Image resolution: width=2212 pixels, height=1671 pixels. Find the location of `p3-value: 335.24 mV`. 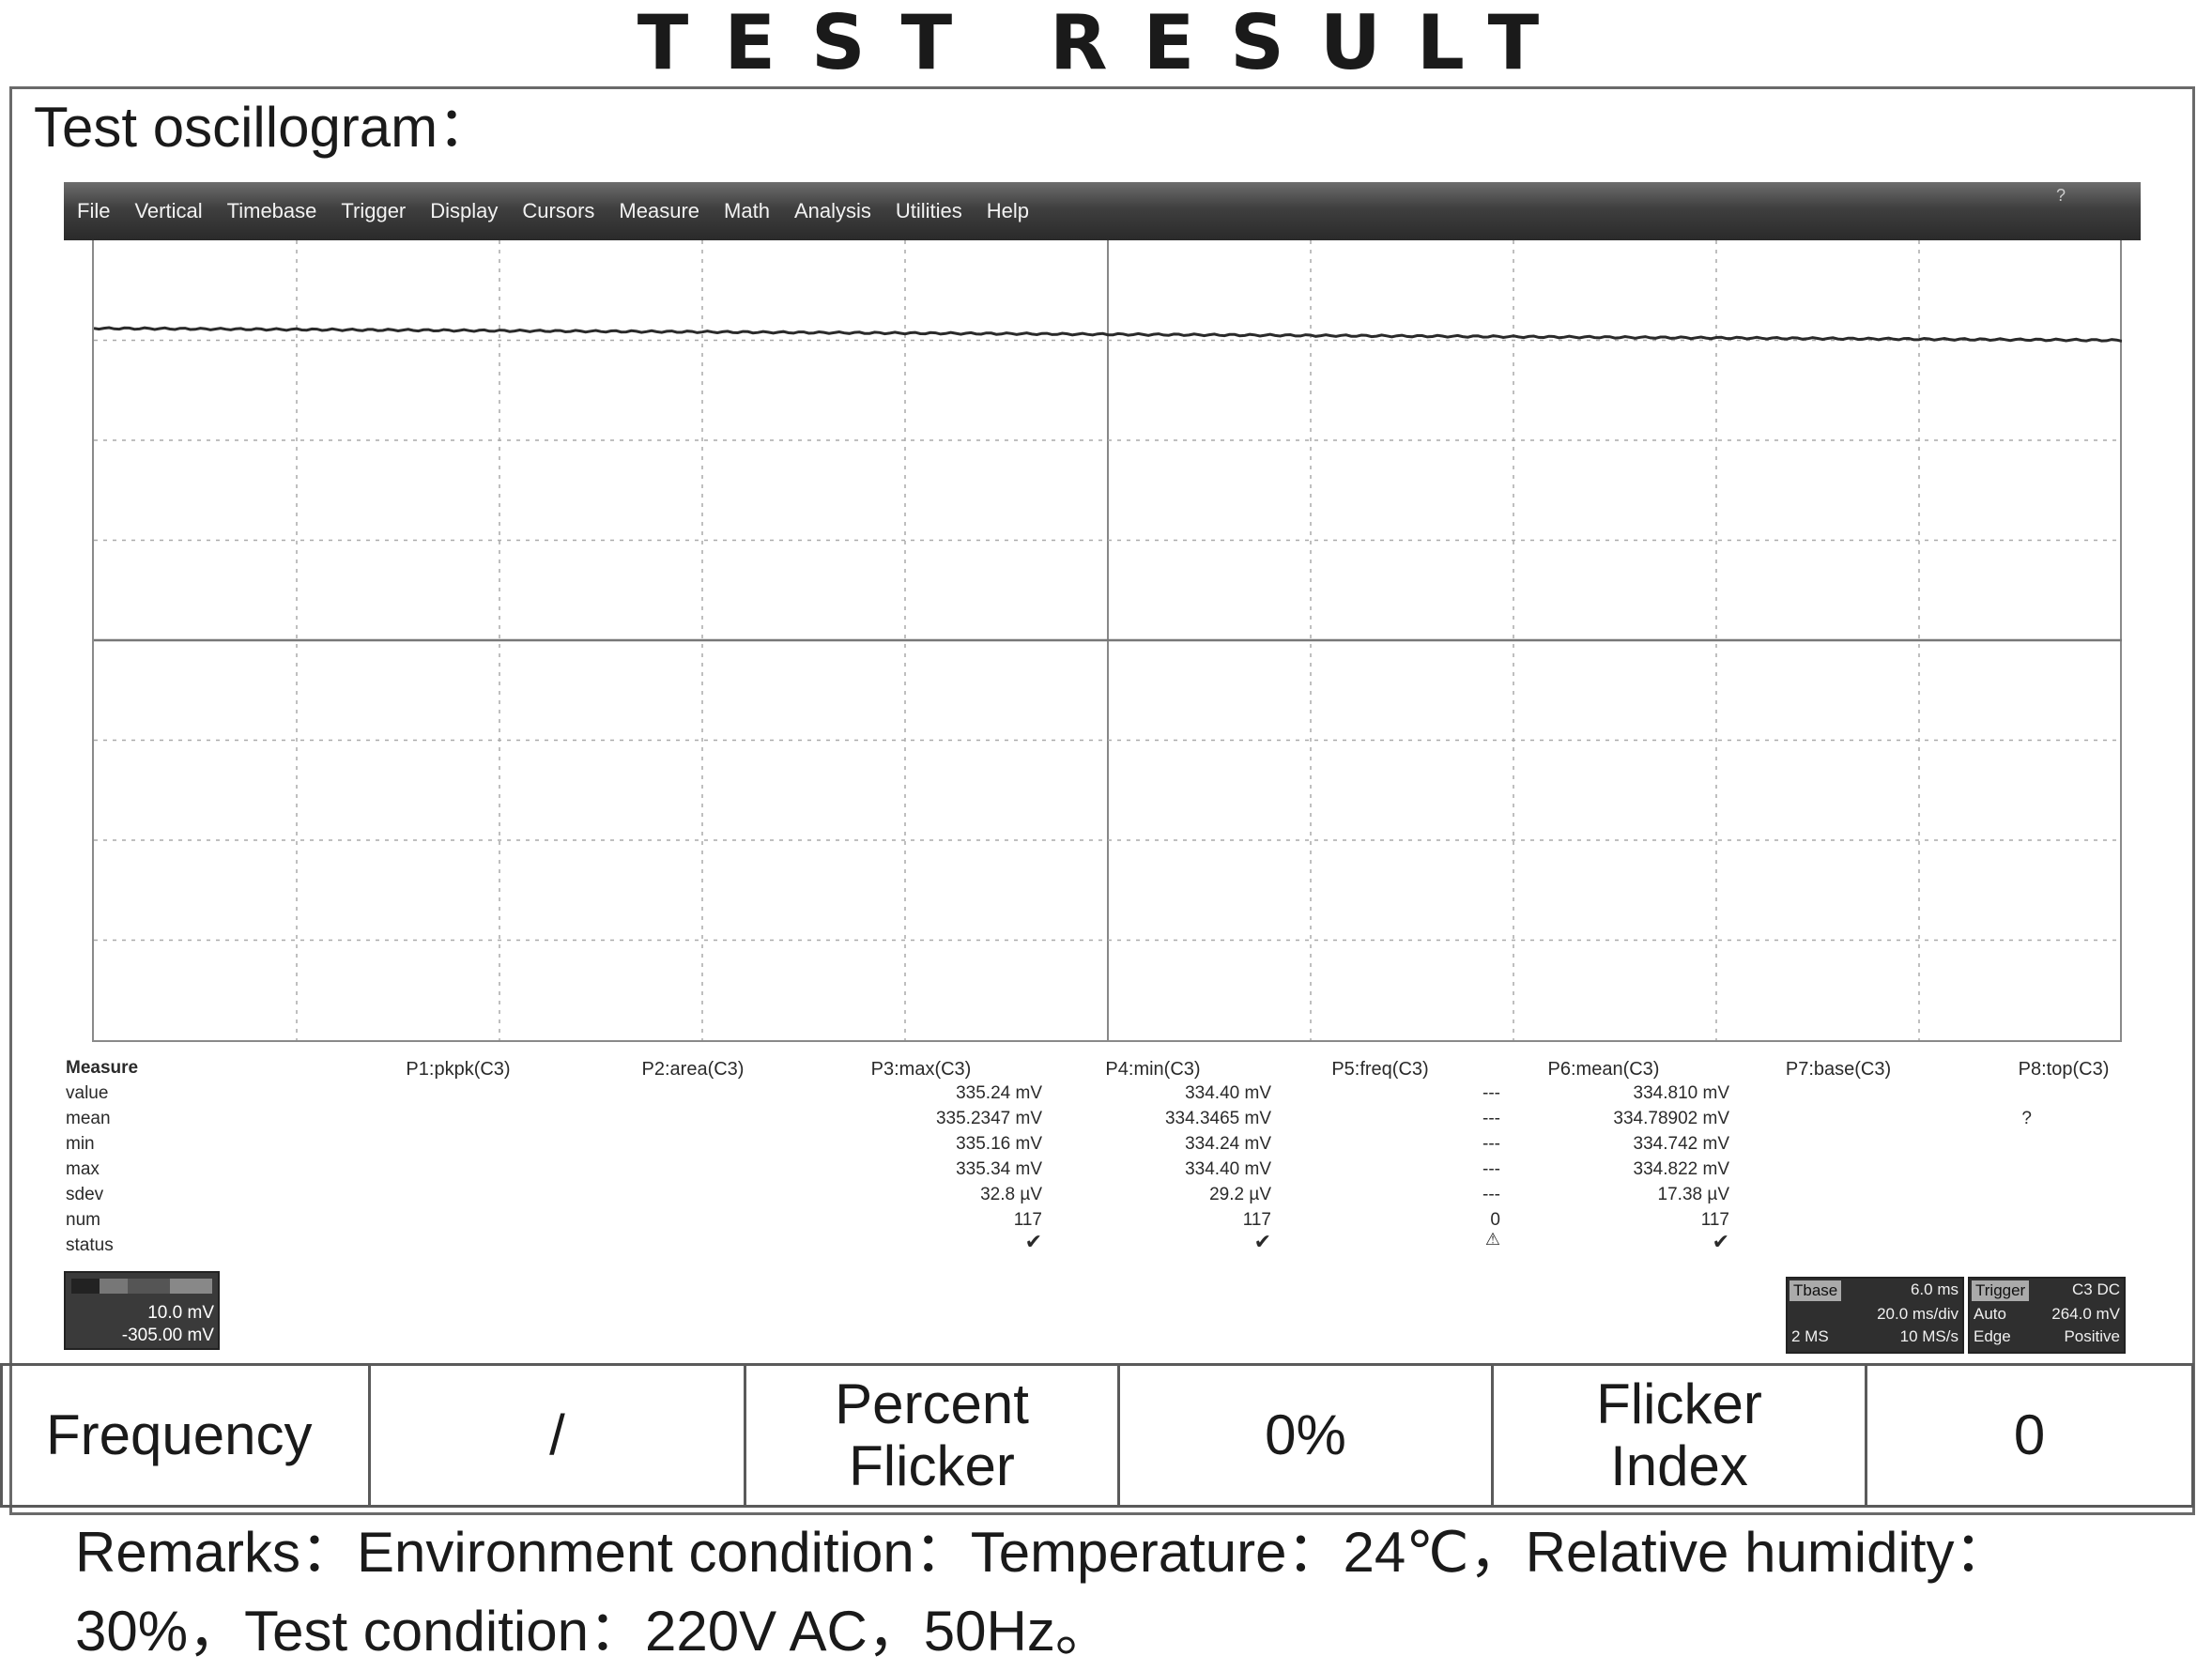

p3-value: 335.24 mV is located at coordinates (999, 1093).